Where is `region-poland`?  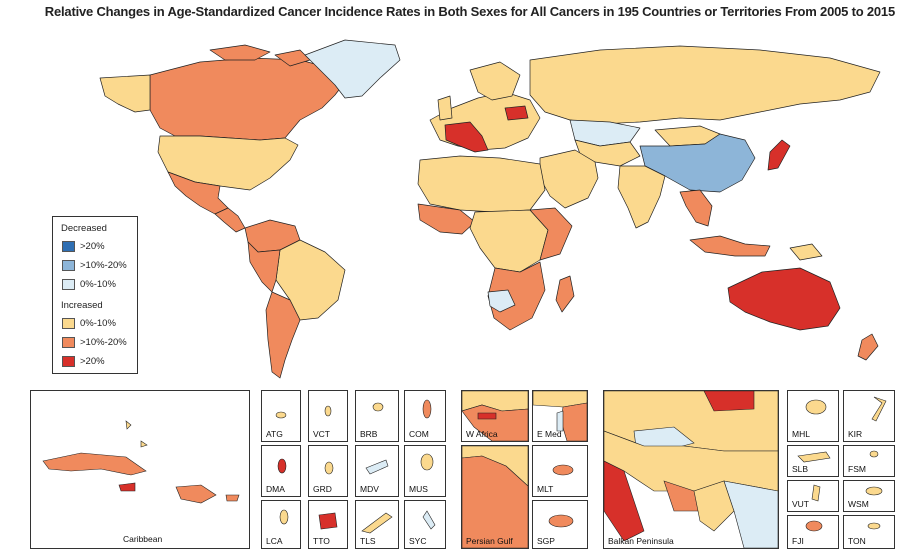 region-poland is located at coordinates (516, 113).